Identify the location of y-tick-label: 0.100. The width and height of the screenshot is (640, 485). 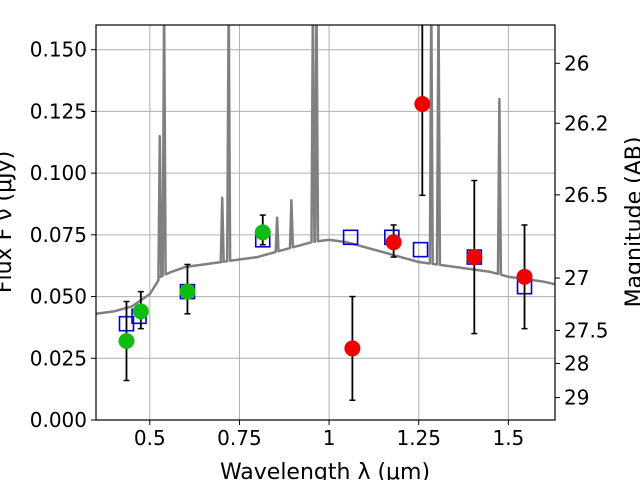
(58, 173).